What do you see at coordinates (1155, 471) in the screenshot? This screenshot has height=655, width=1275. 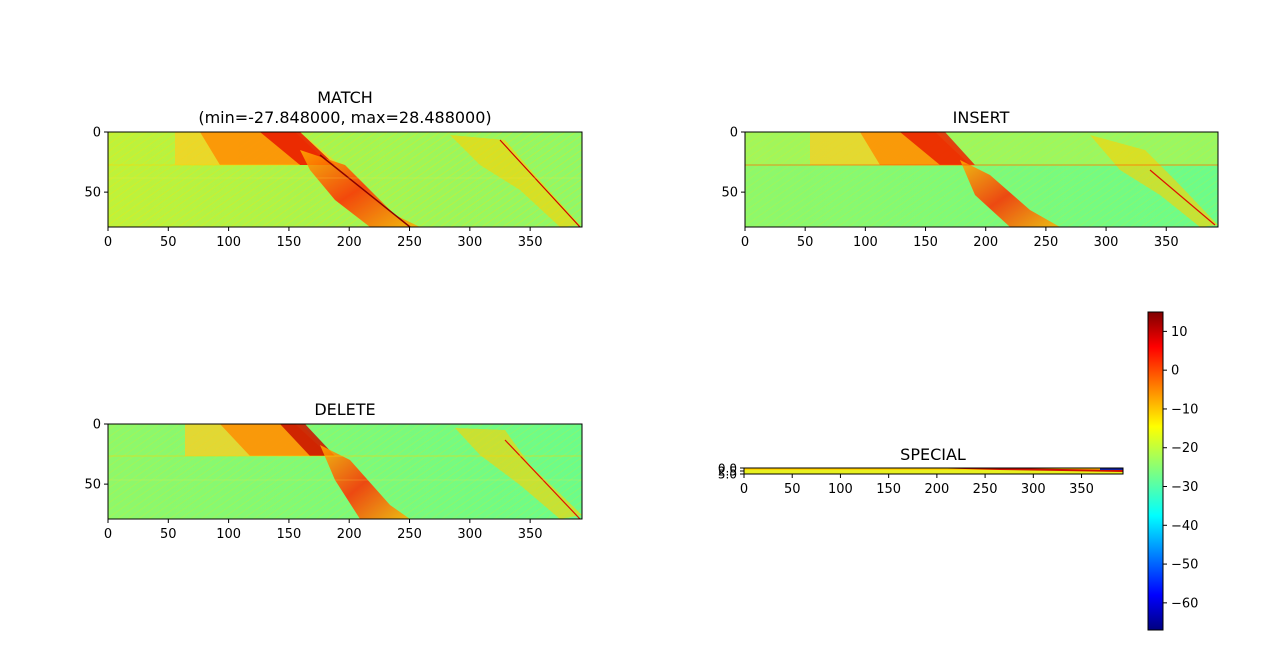 I see `colorbar-gradient` at bounding box center [1155, 471].